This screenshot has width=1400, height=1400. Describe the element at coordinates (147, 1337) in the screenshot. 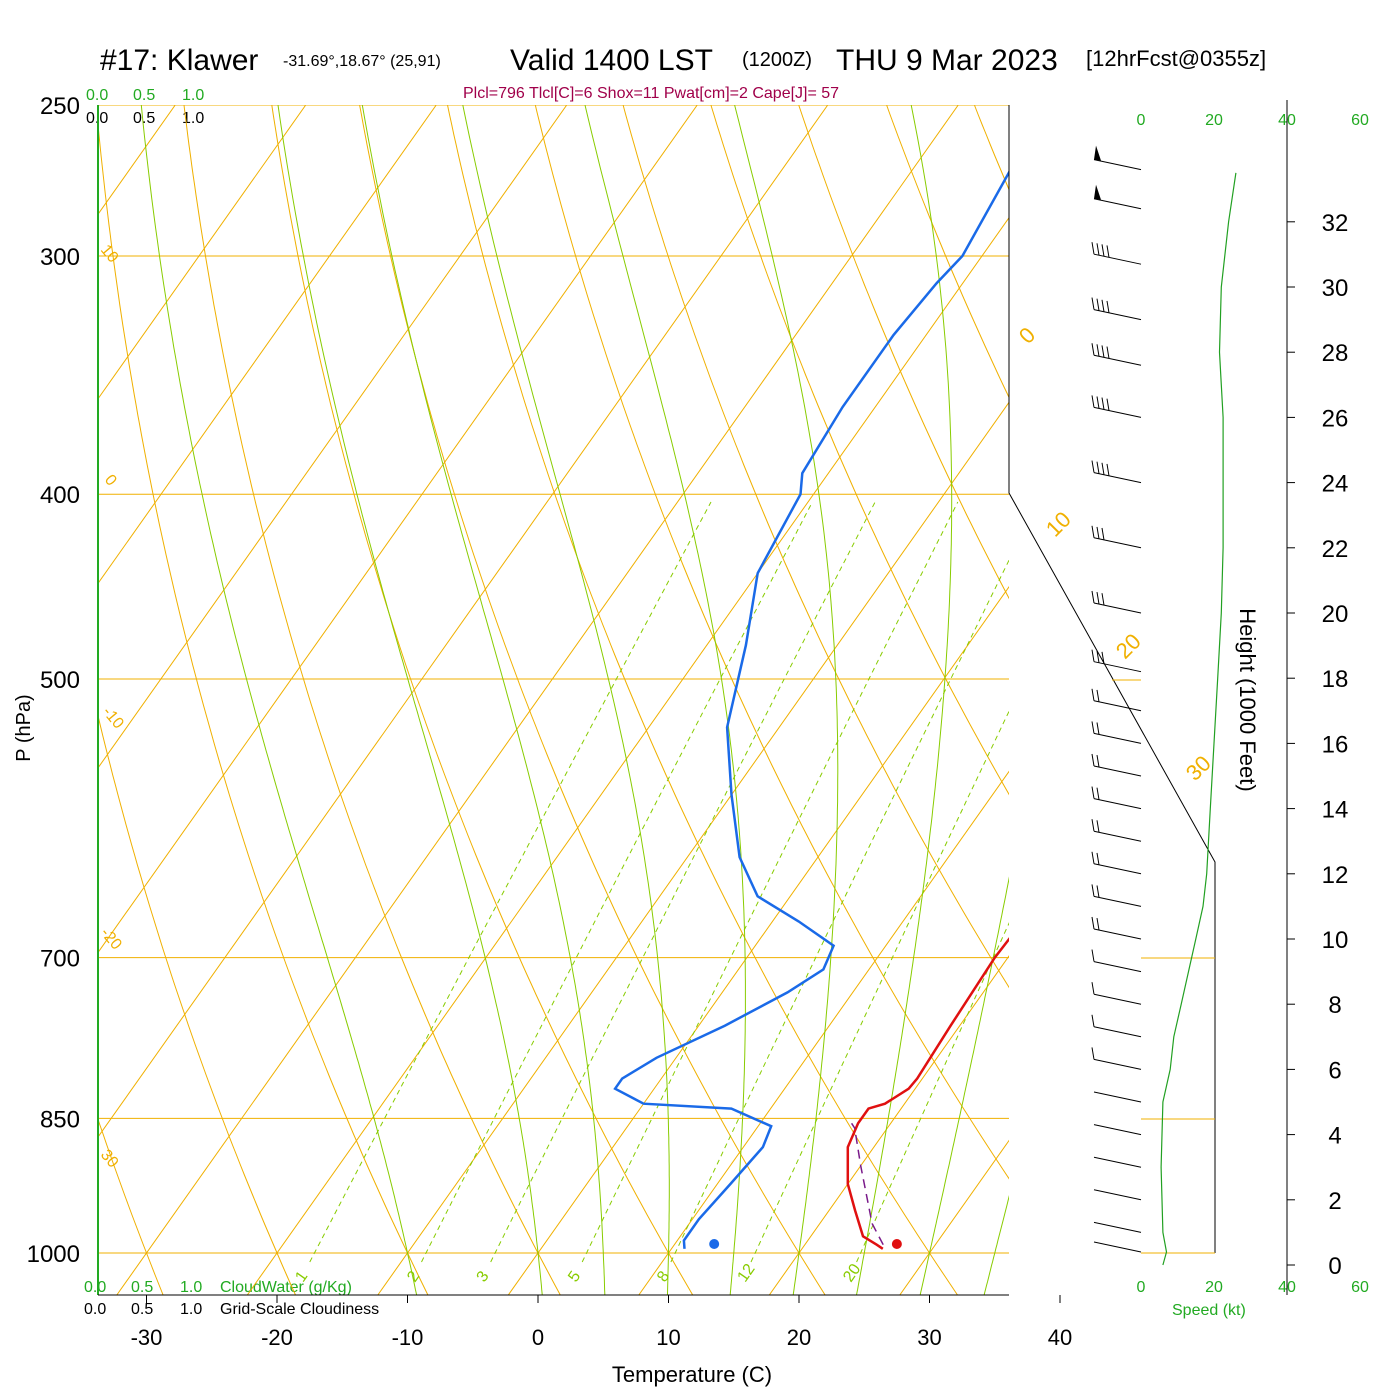

I see `temperature-tick-label: -30` at that location.